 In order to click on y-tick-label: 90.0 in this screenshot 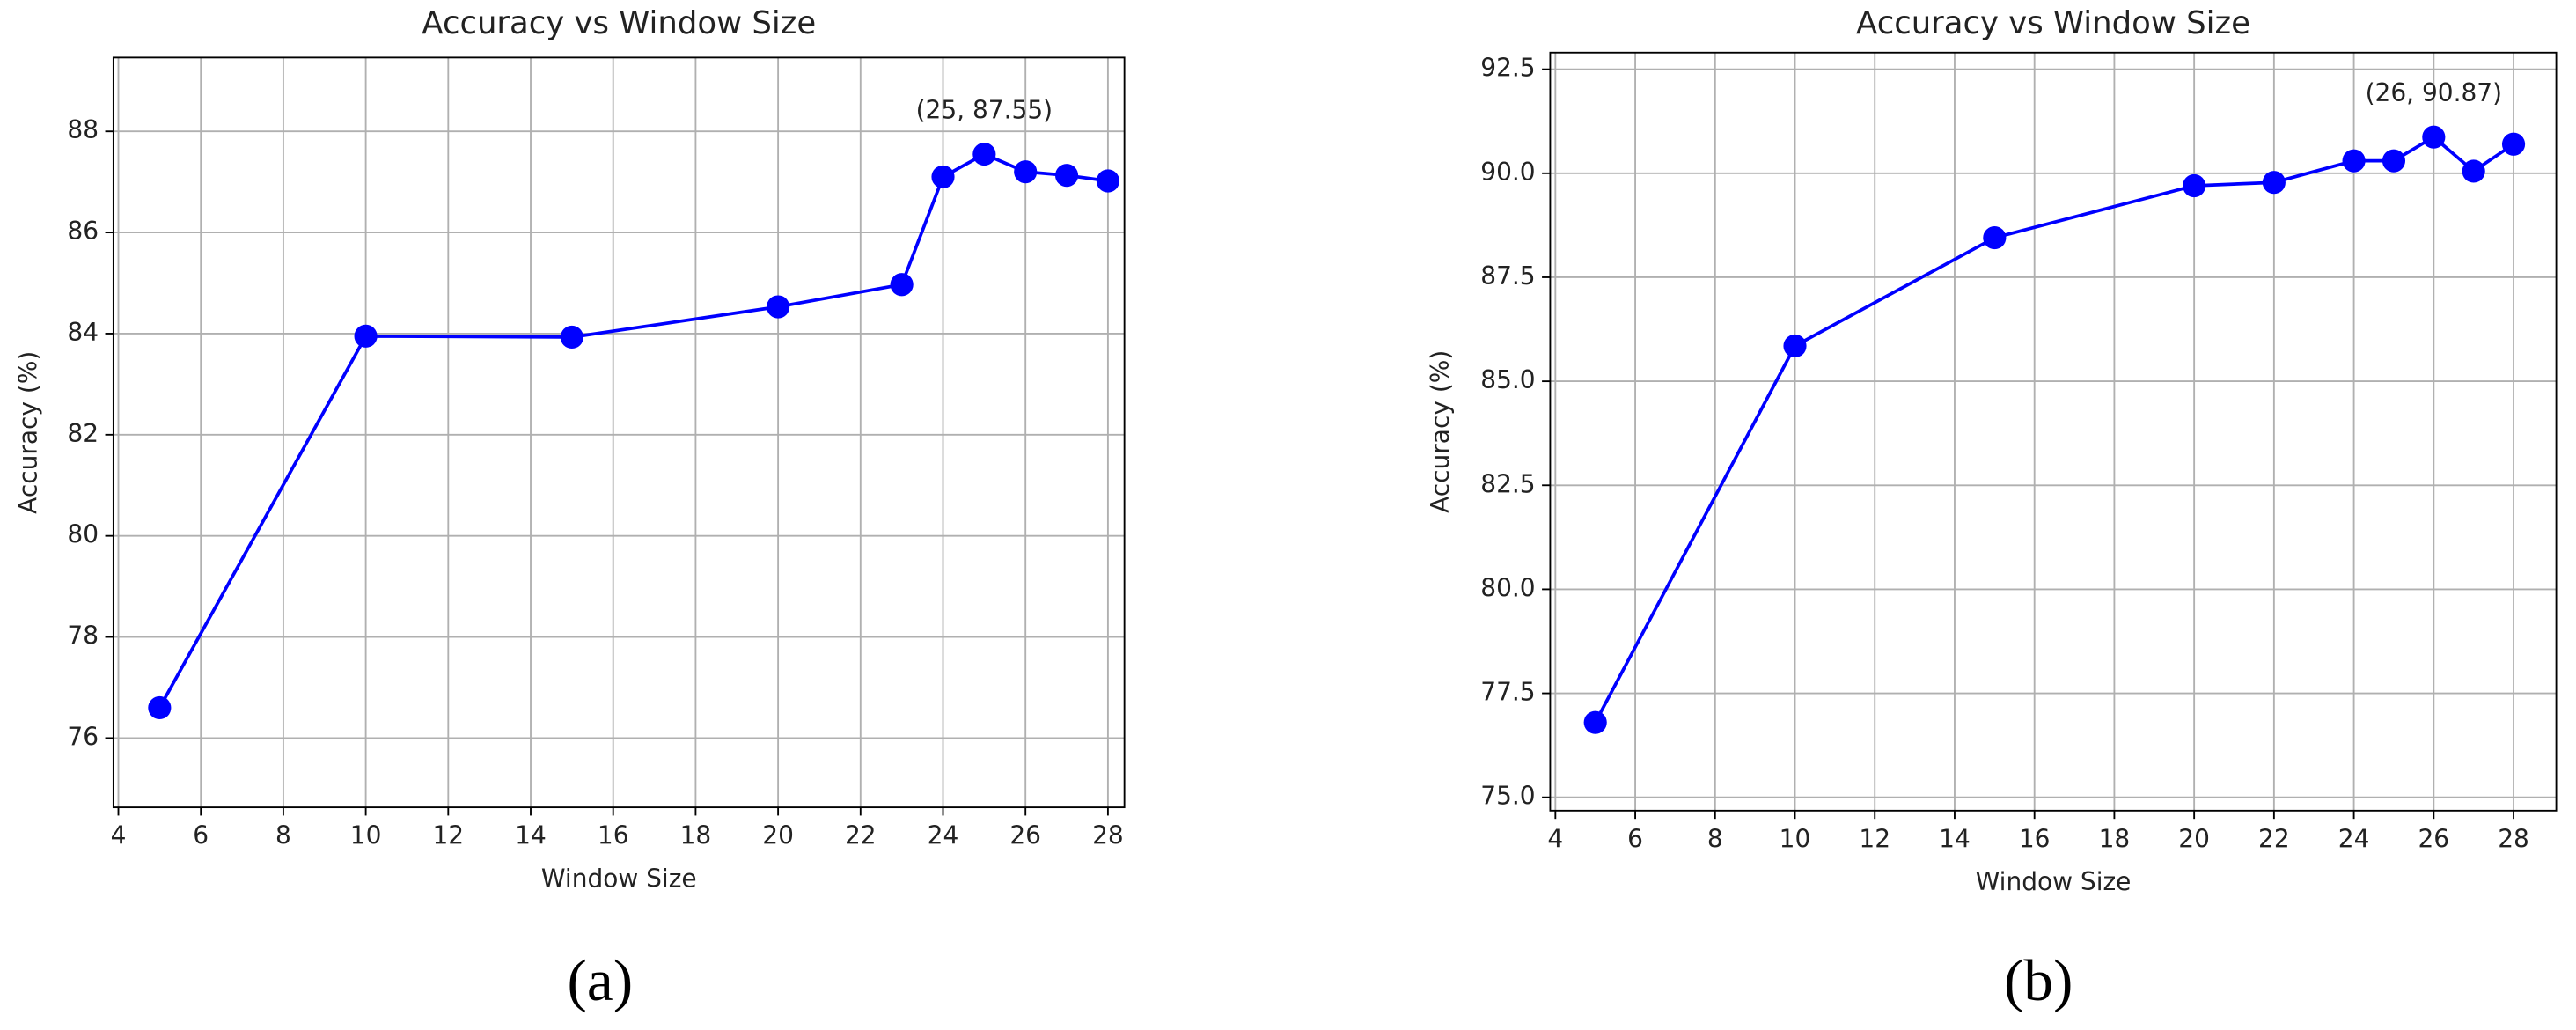, I will do `click(1507, 172)`.